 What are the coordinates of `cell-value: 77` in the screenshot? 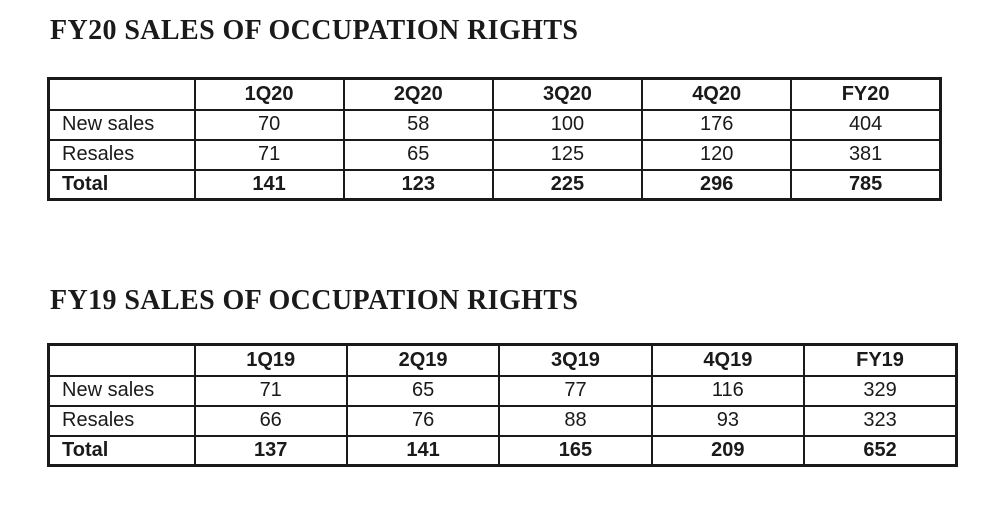 It's located at (575, 390).